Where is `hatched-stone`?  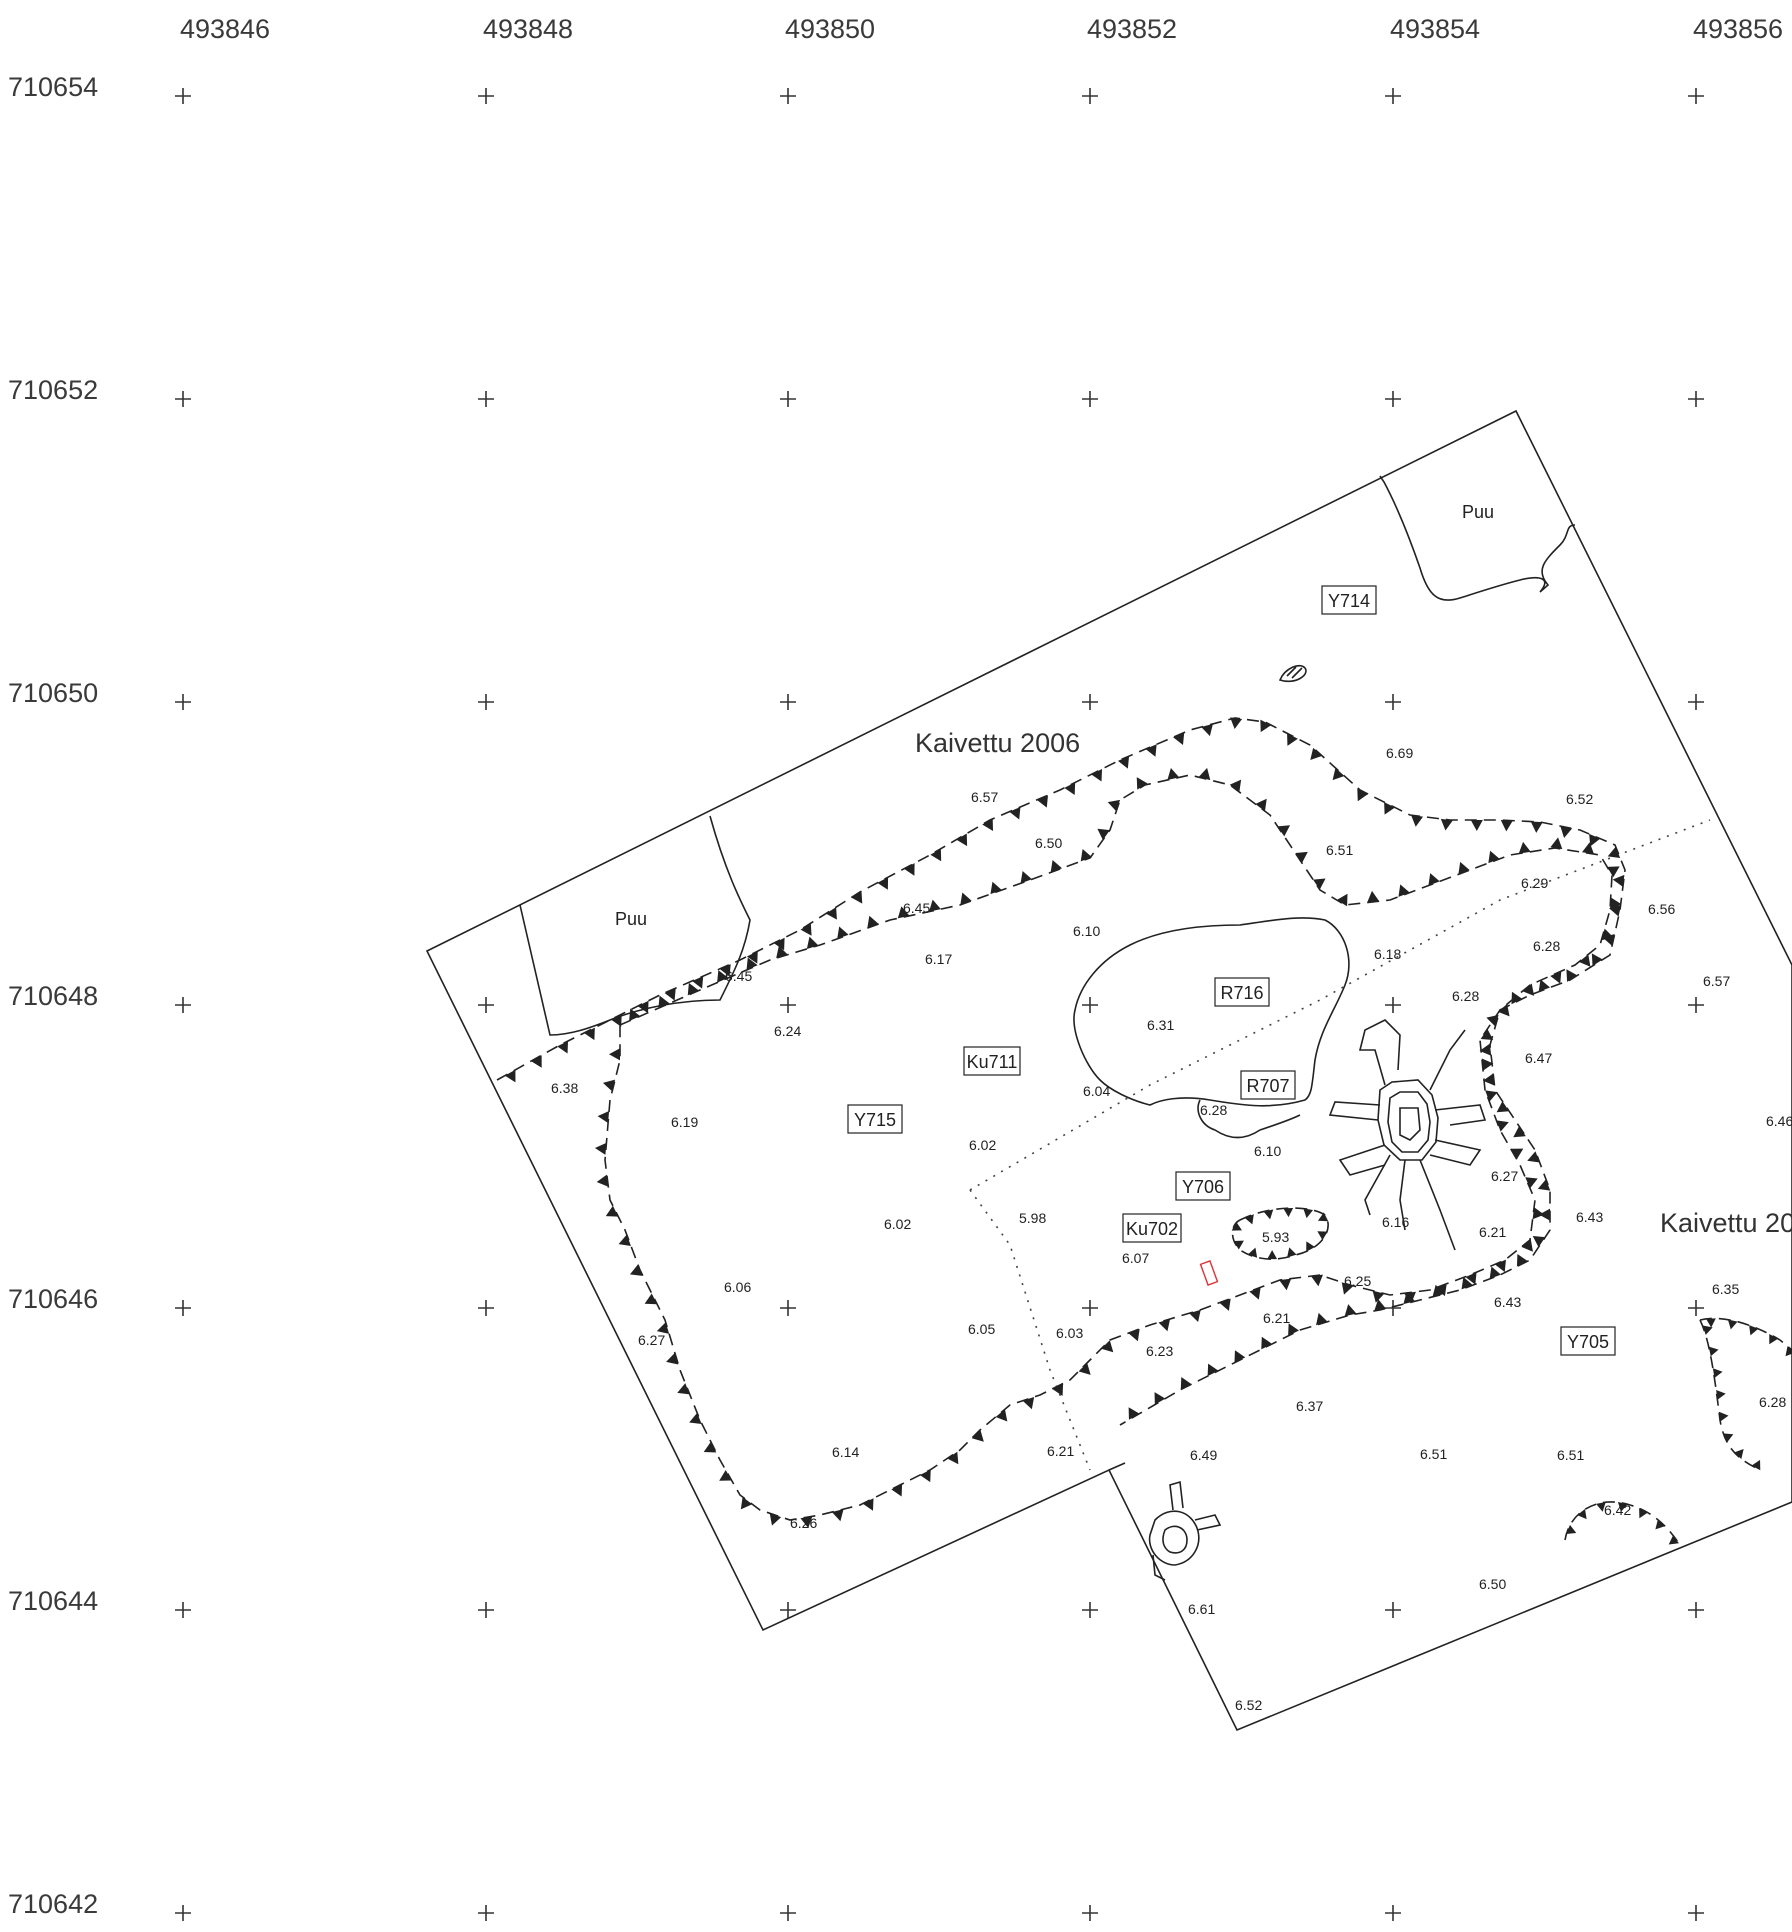 hatched-stone is located at coordinates (1292, 673).